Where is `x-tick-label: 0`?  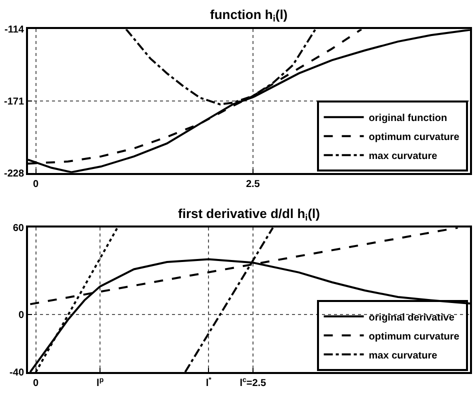
x-tick-label: 0 is located at coordinates (36, 384).